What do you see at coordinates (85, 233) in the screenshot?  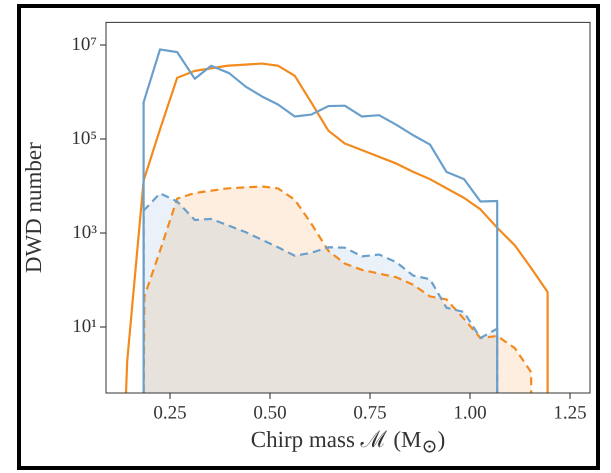 I see `y-tick-label: 10³` at bounding box center [85, 233].